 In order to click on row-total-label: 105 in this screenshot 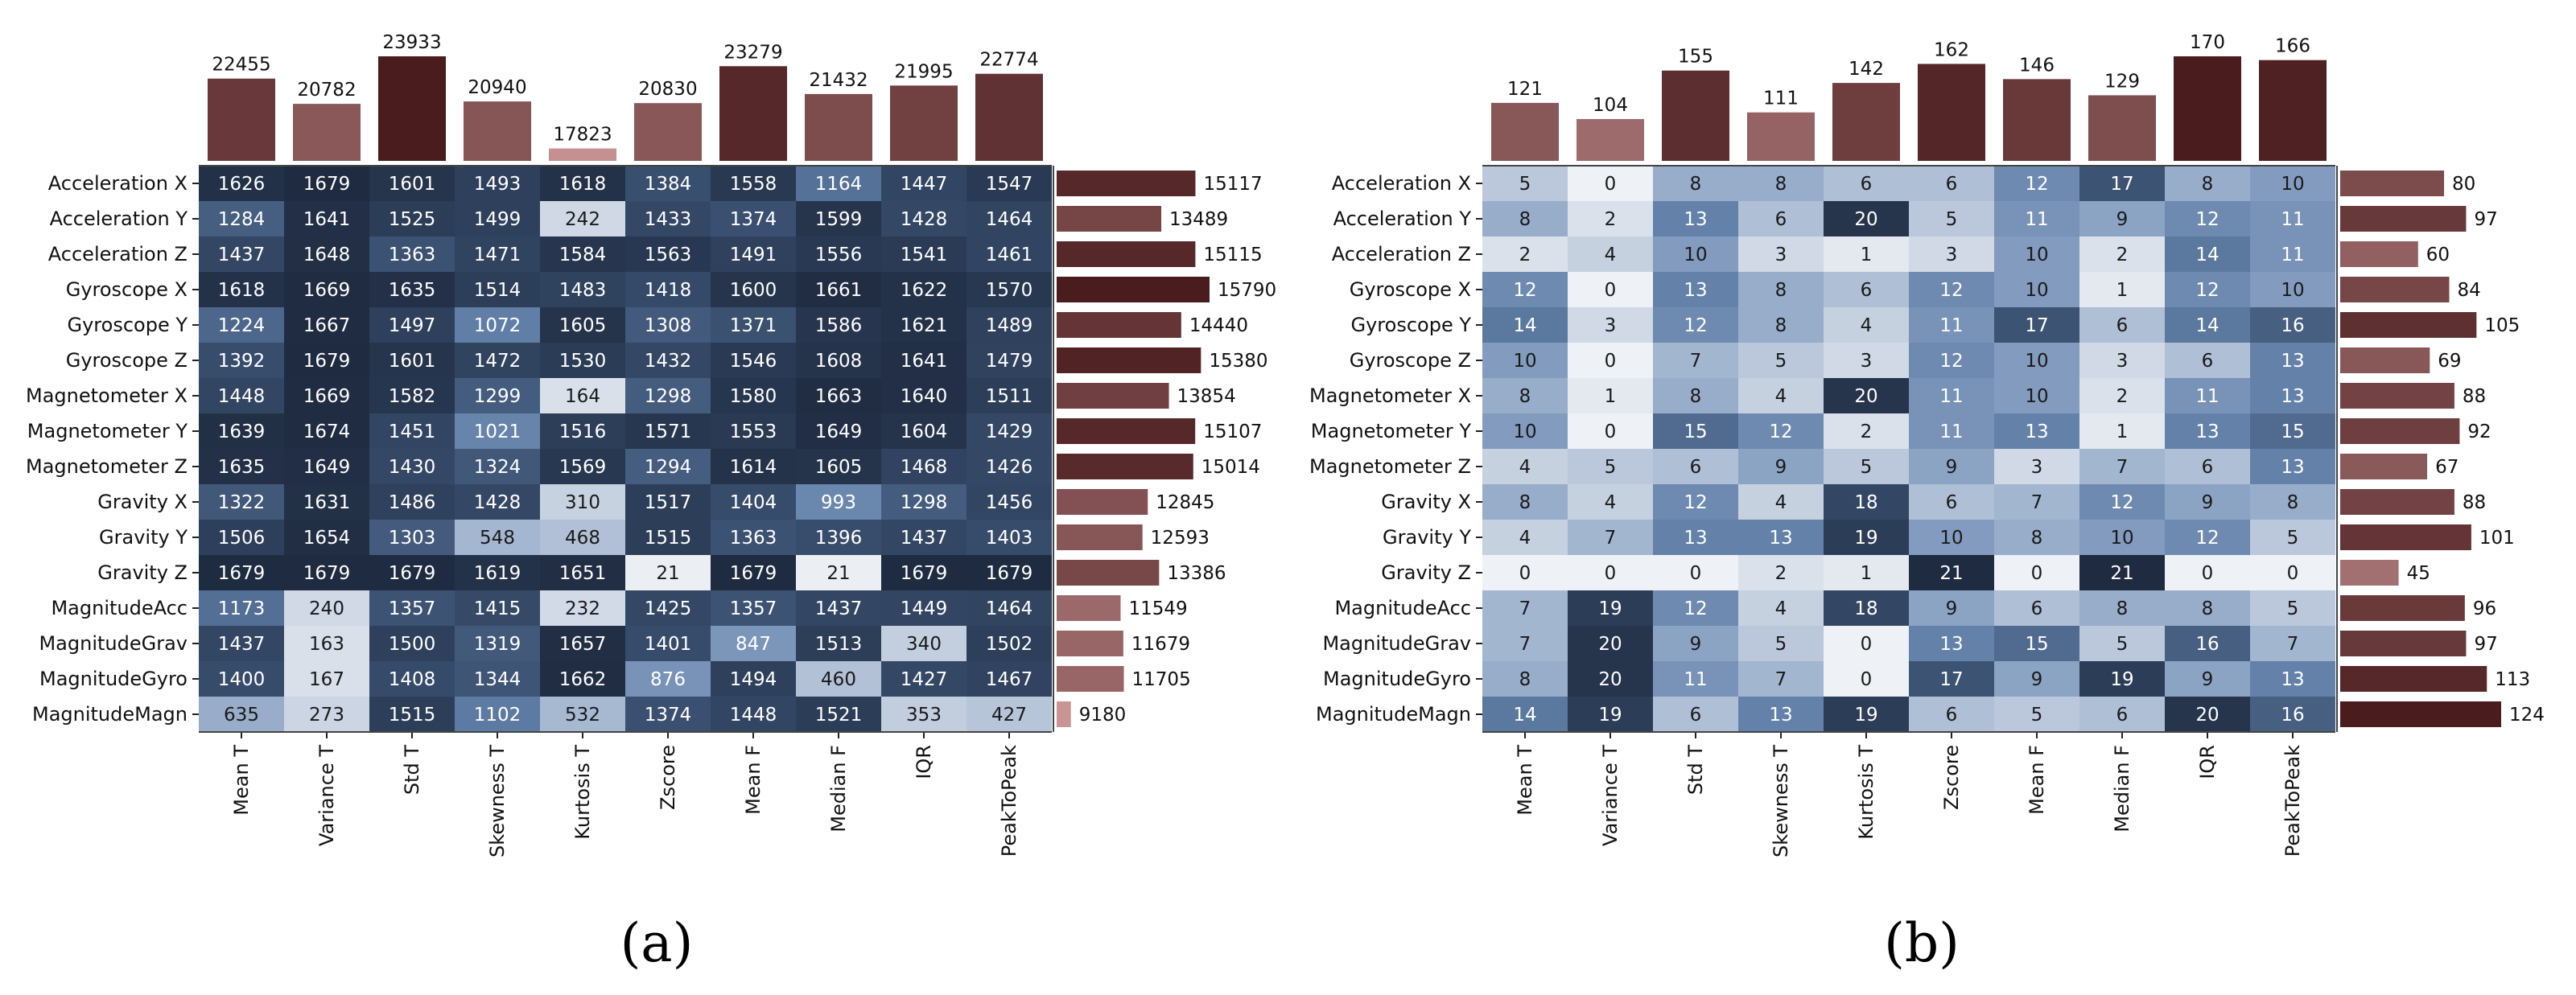, I will do `click(2502, 325)`.